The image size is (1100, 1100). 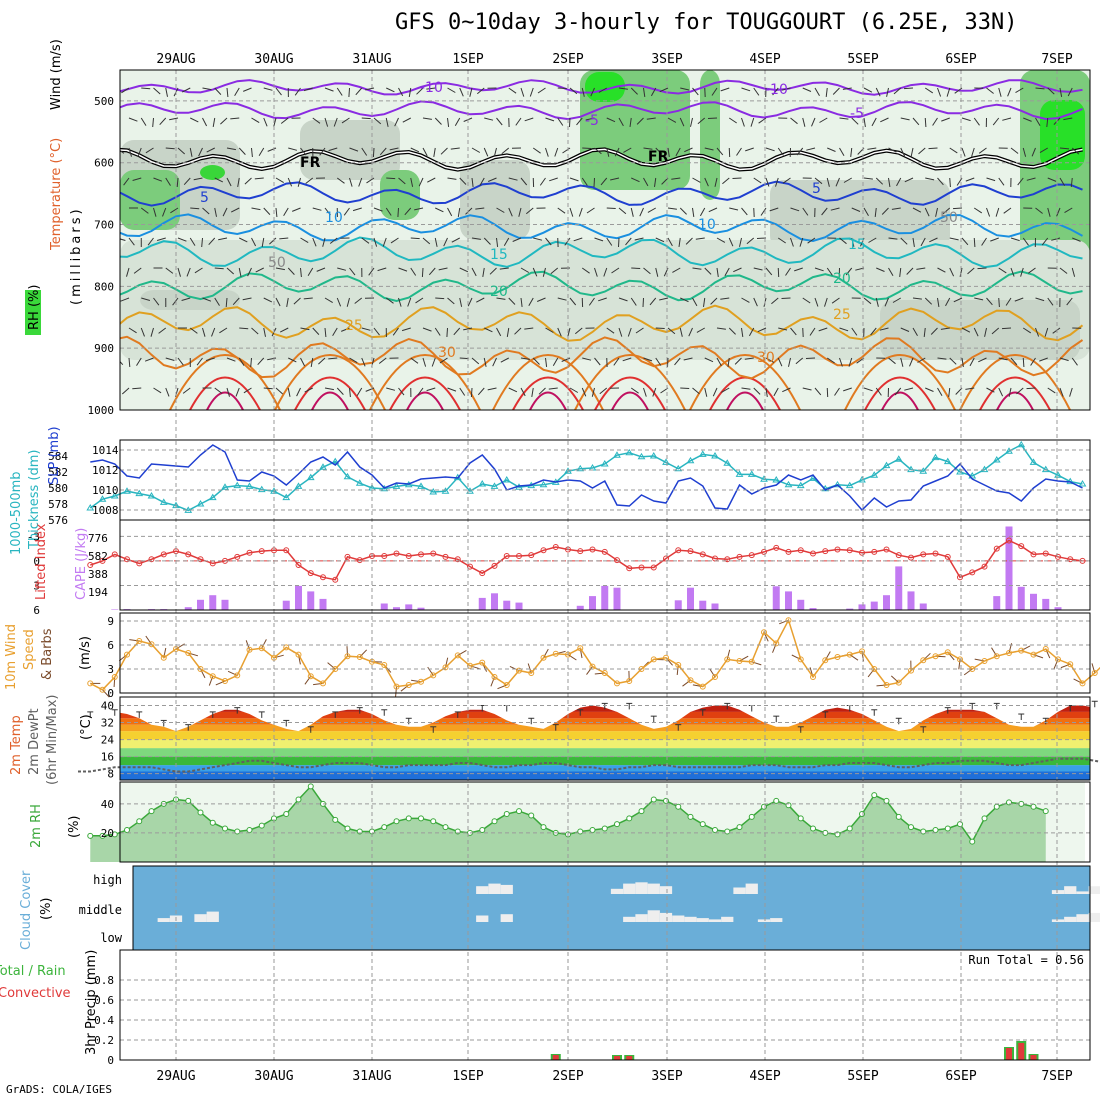 What do you see at coordinates (601, 193) in the screenshot?
I see `isotherm` at bounding box center [601, 193].